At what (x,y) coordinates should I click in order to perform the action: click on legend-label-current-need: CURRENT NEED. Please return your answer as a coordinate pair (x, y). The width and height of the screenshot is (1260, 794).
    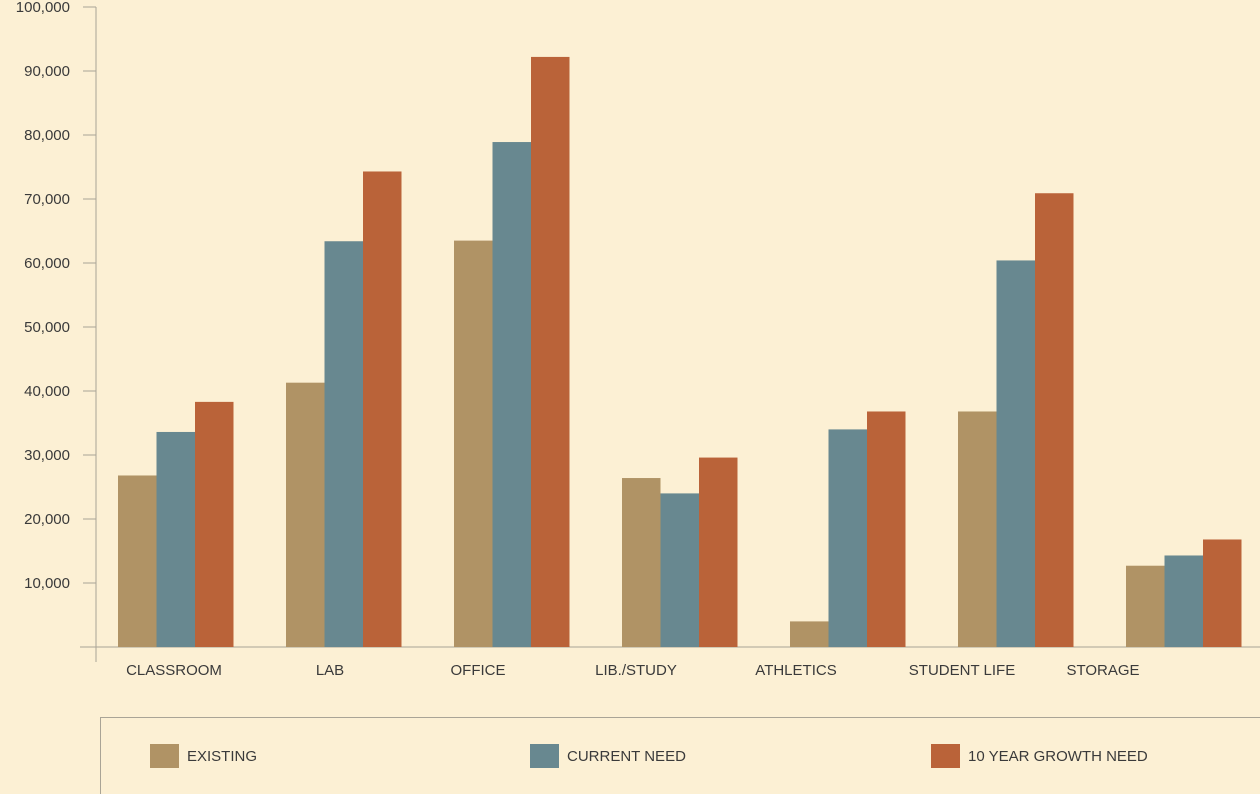
    Looking at the image, I should click on (626, 756).